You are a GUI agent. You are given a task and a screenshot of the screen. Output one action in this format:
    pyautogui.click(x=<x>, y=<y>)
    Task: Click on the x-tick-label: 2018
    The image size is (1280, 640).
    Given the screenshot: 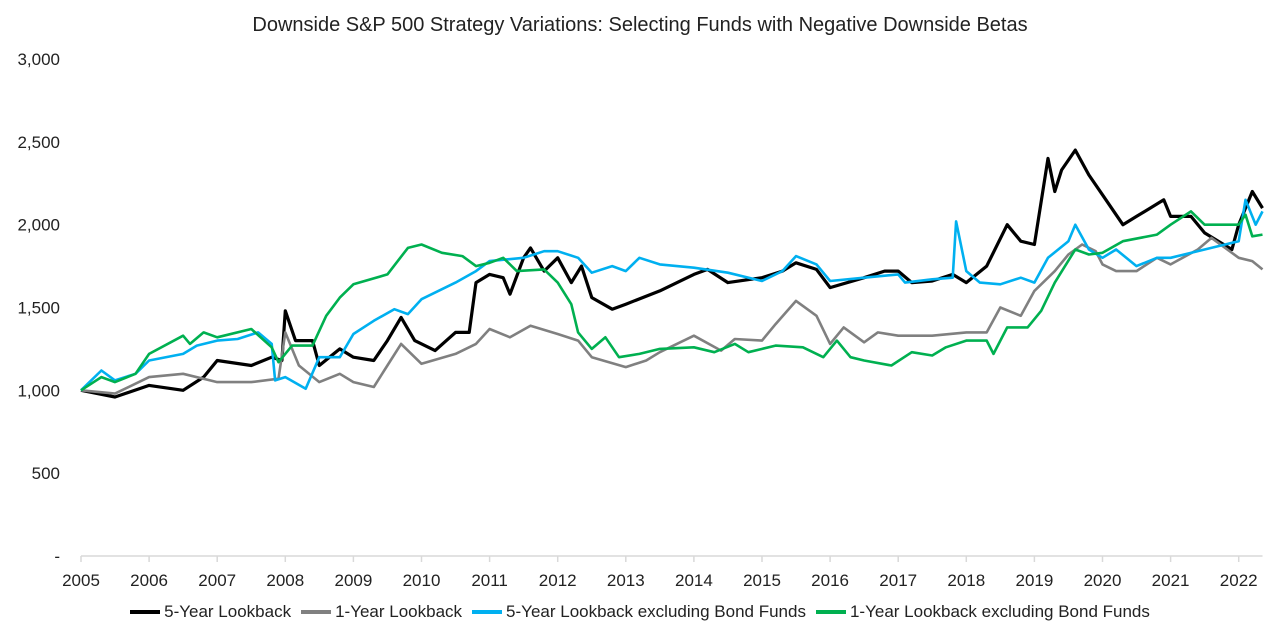 What is the action you would take?
    pyautogui.click(x=966, y=580)
    